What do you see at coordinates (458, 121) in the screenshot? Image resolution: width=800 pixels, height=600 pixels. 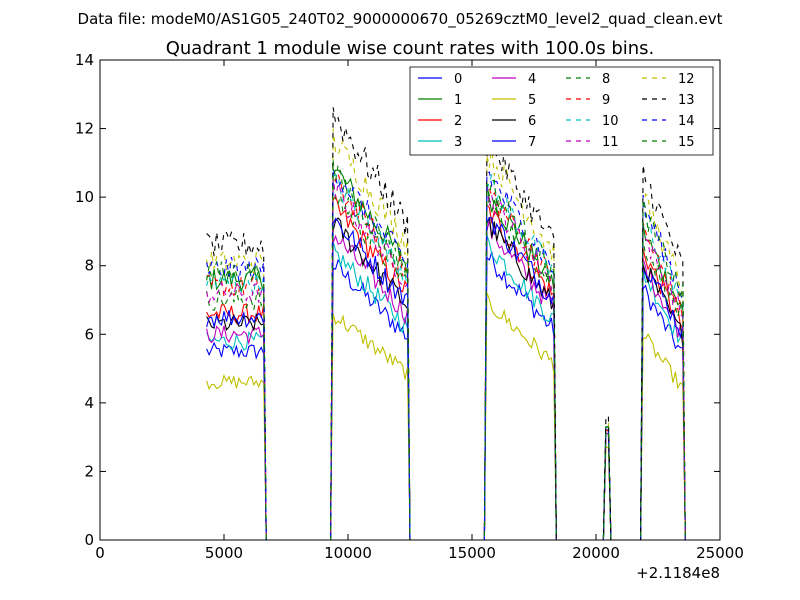 I see `legend-label-2: 2` at bounding box center [458, 121].